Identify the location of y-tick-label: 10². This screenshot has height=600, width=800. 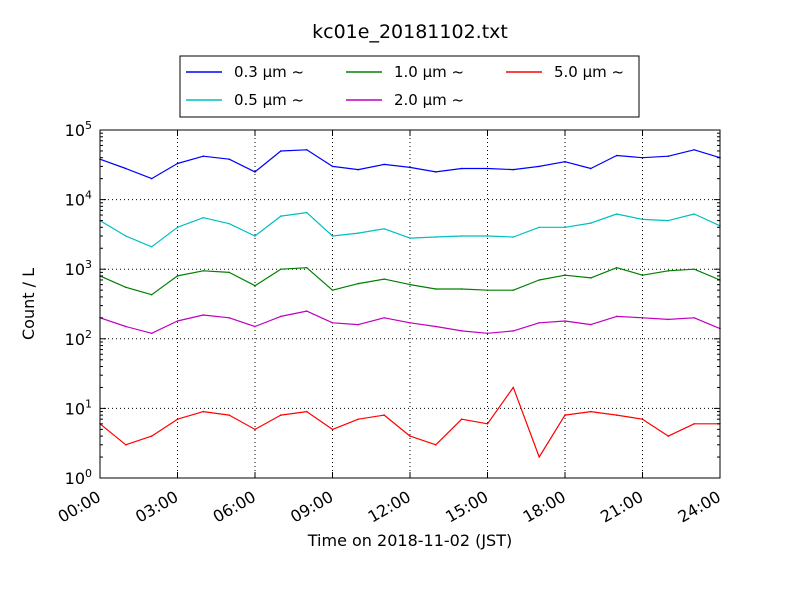
(78, 338).